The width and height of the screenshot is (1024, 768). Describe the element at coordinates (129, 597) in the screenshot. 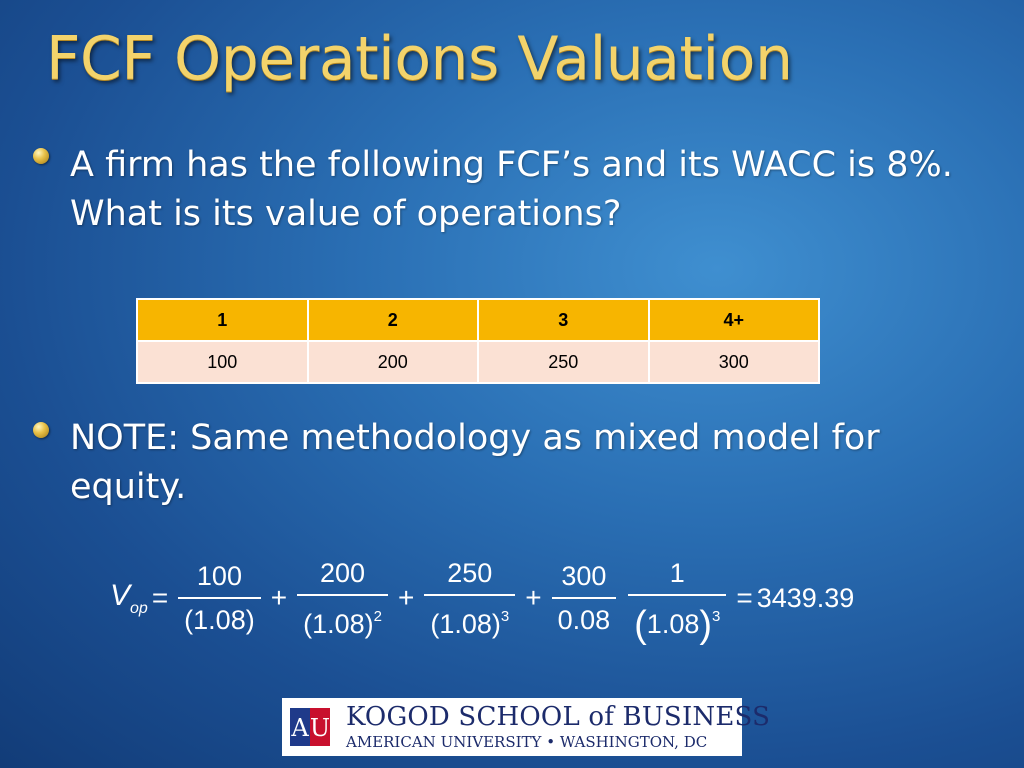

I see `equation-lhs: Vop` at that location.